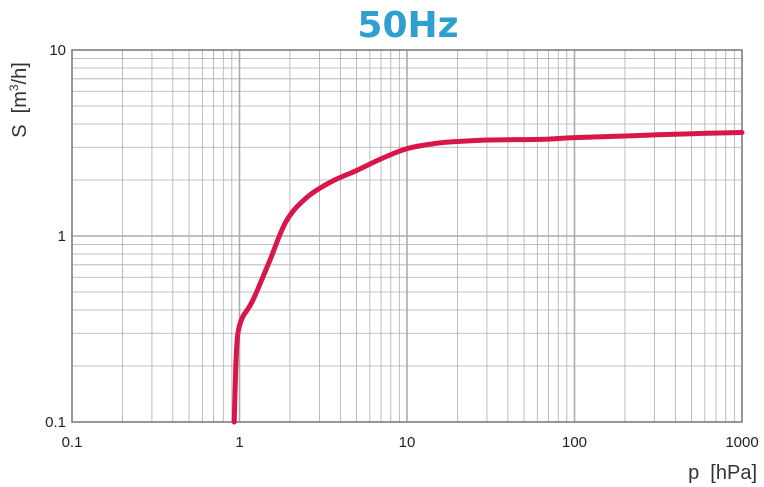 The width and height of the screenshot is (764, 487). What do you see at coordinates (55, 422) in the screenshot?
I see `y-tick-label: 0.1` at bounding box center [55, 422].